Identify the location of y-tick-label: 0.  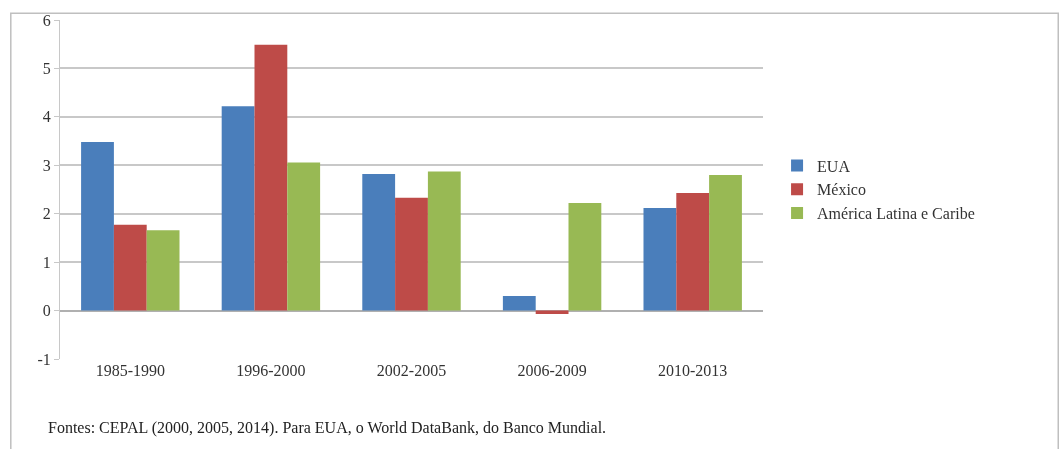
(46, 311).